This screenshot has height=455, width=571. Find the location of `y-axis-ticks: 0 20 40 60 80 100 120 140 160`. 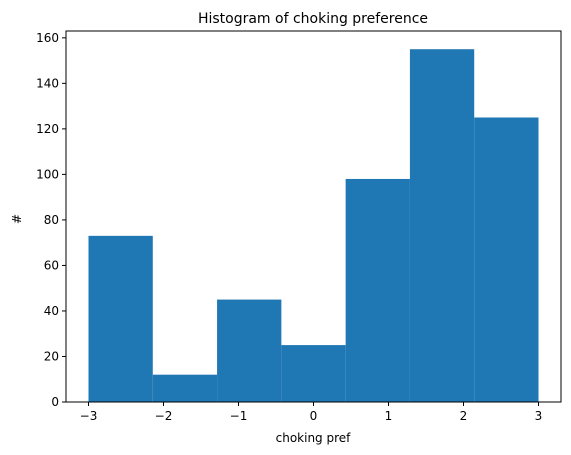

y-axis-ticks: 0 20 40 60 80 100 120 140 160 is located at coordinates (51, 220).